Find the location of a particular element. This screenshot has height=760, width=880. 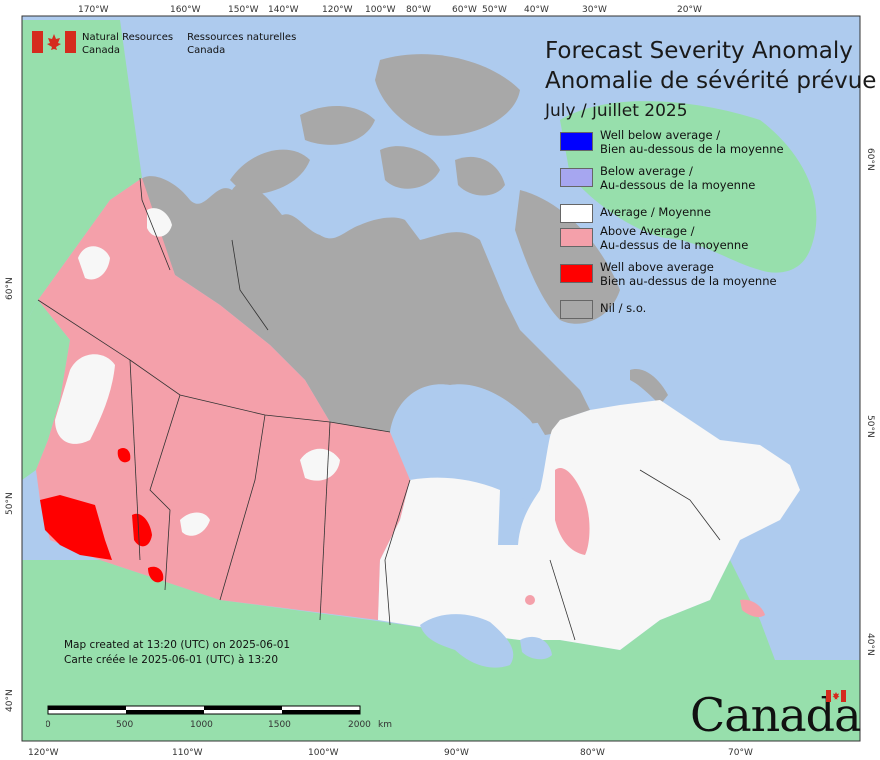

tick-left: 50°N is located at coordinates (10, 503).